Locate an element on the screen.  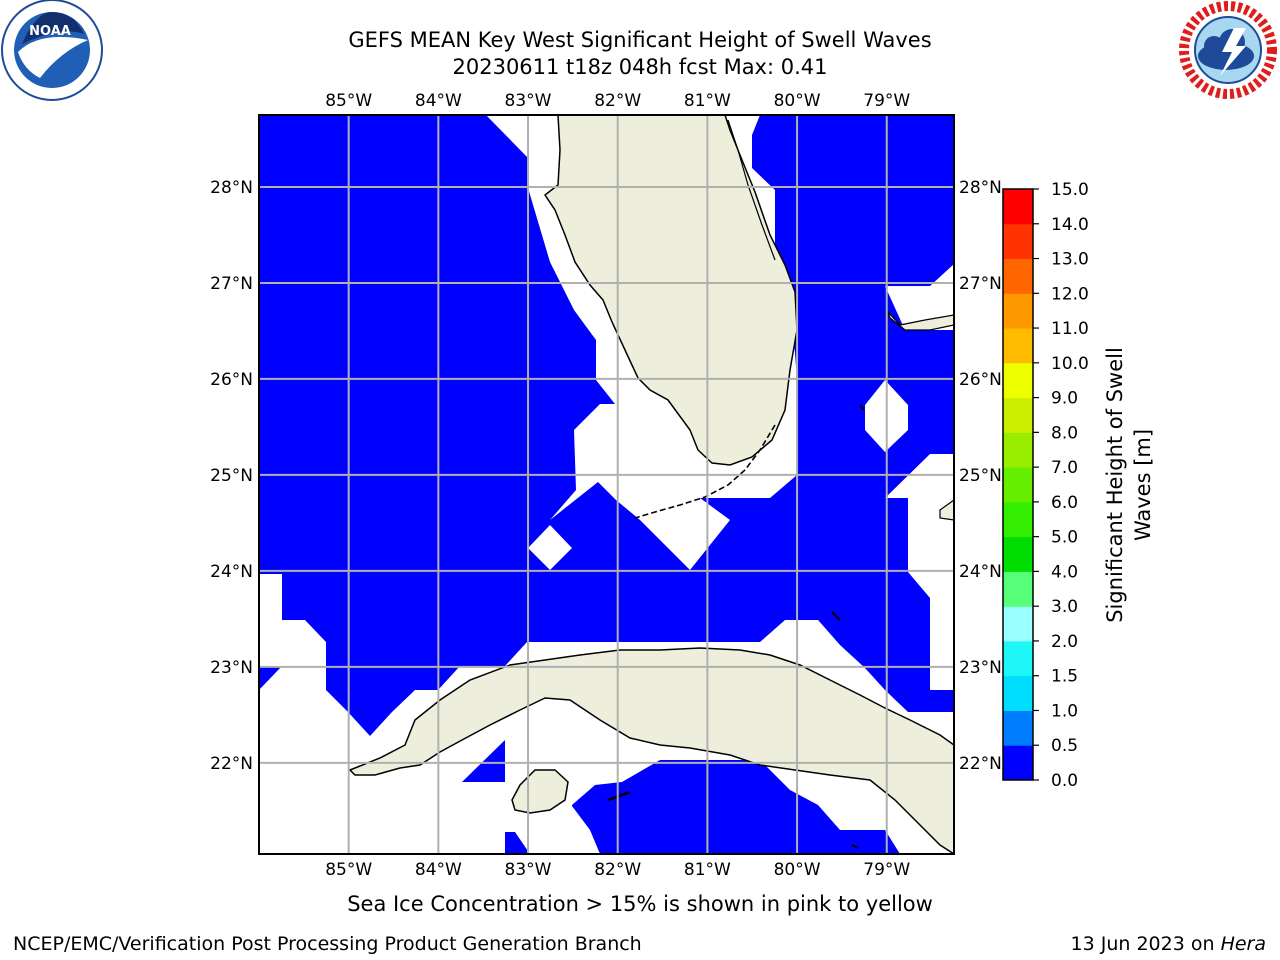
lat-tick-label-left: 28°N is located at coordinates (231, 188).